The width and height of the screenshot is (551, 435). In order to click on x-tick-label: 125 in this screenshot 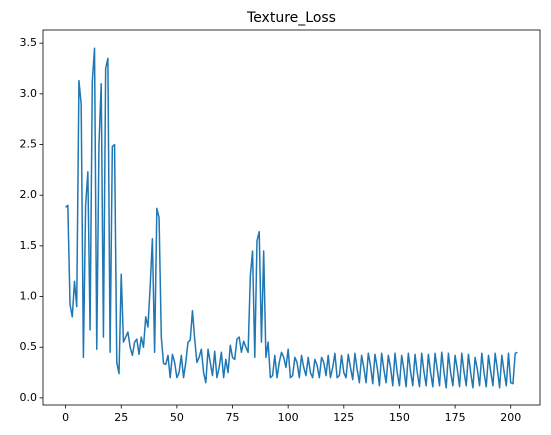, I will do `click(343, 417)`.